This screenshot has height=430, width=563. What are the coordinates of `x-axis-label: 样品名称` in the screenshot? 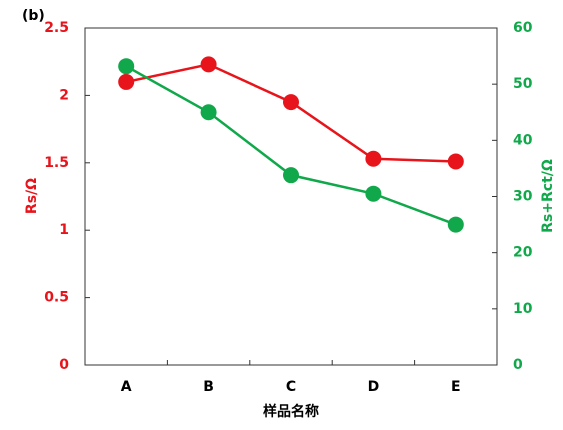 It's located at (291, 411).